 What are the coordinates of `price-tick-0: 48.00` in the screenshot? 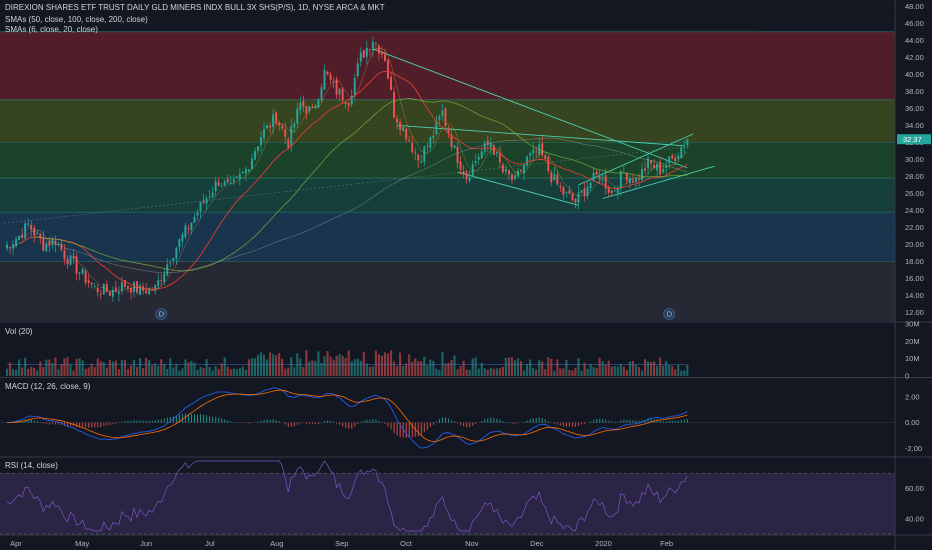 It's located at (914, 6).